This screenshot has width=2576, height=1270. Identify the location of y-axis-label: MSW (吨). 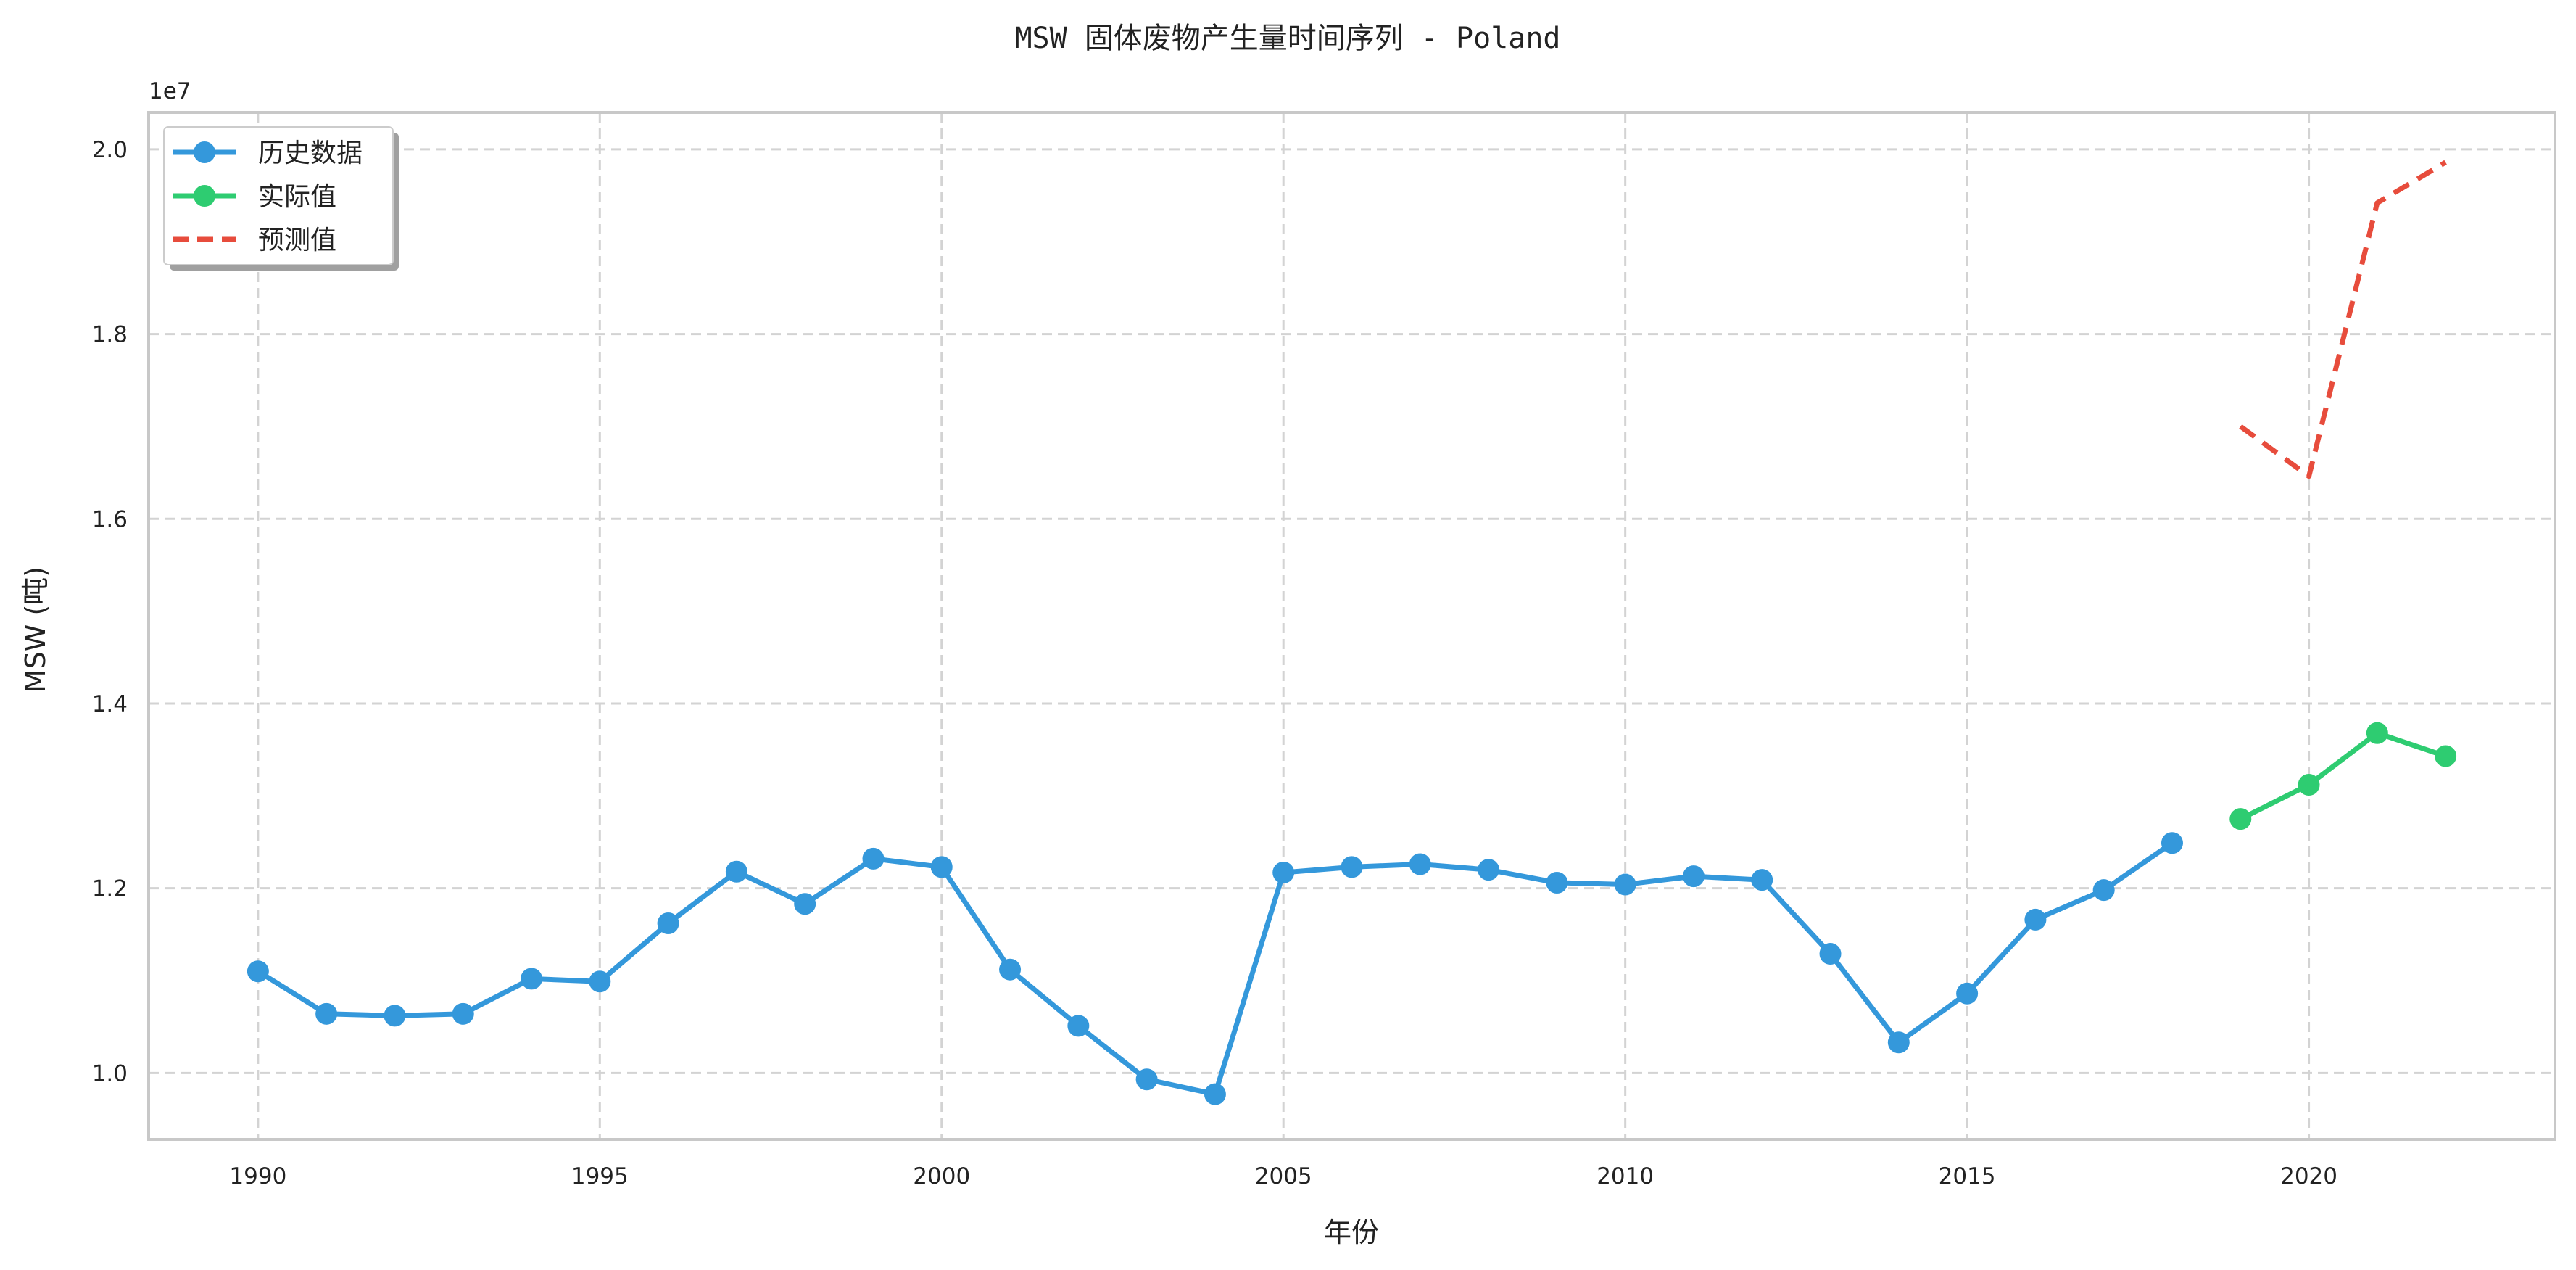
(35, 629).